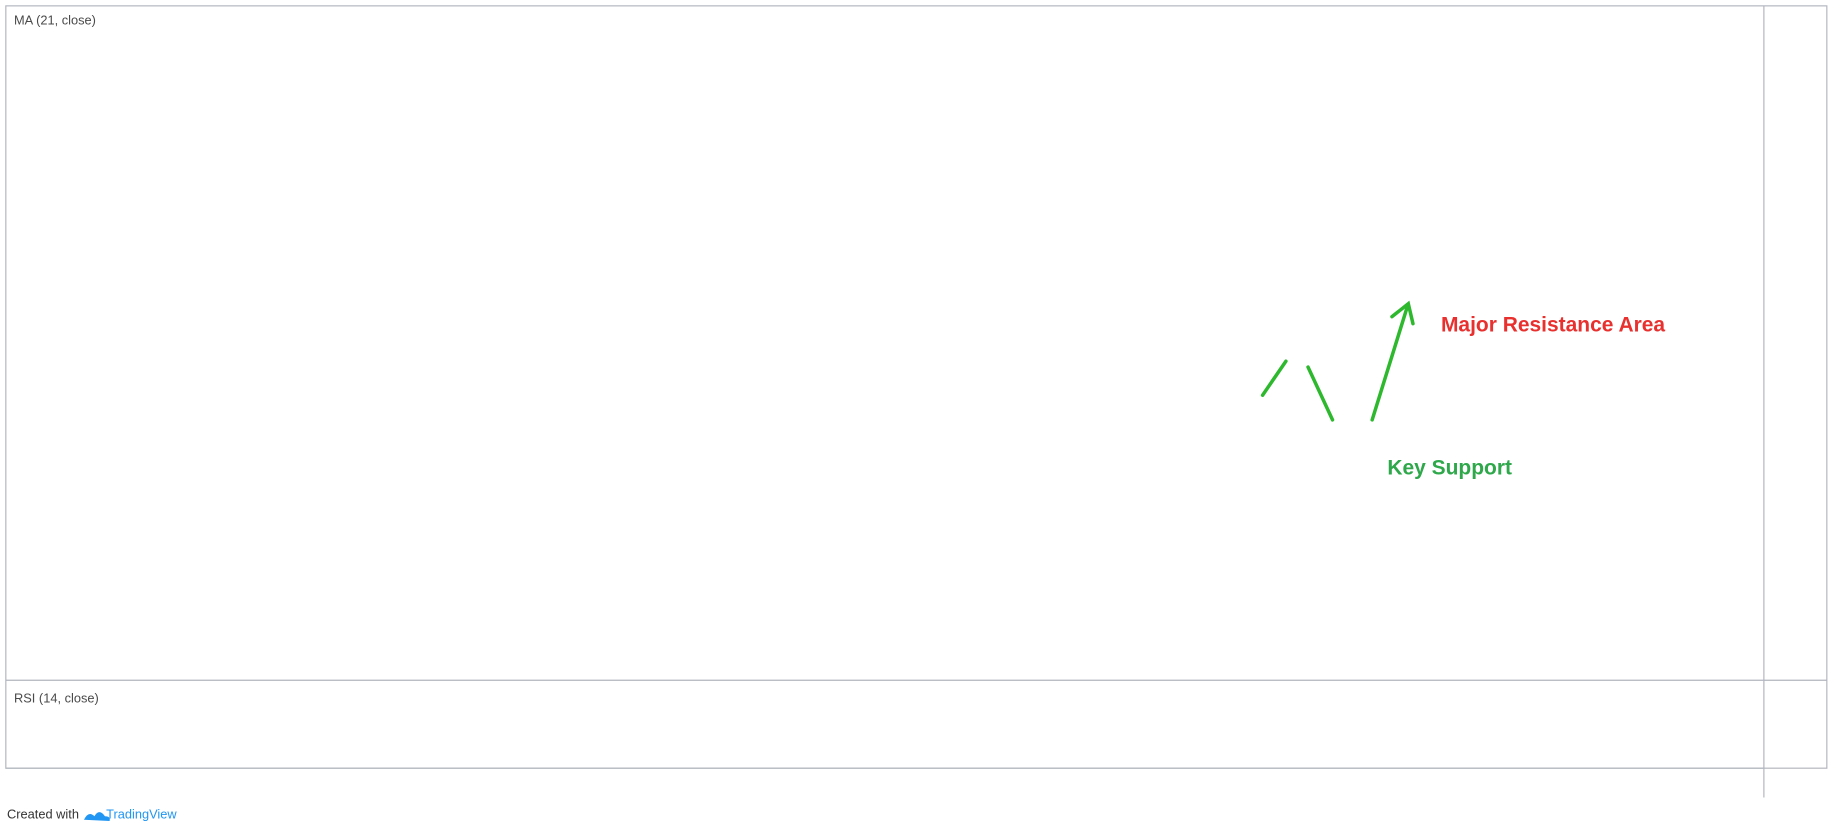  Describe the element at coordinates (1449, 468) in the screenshot. I see `annotation: Key Support` at that location.